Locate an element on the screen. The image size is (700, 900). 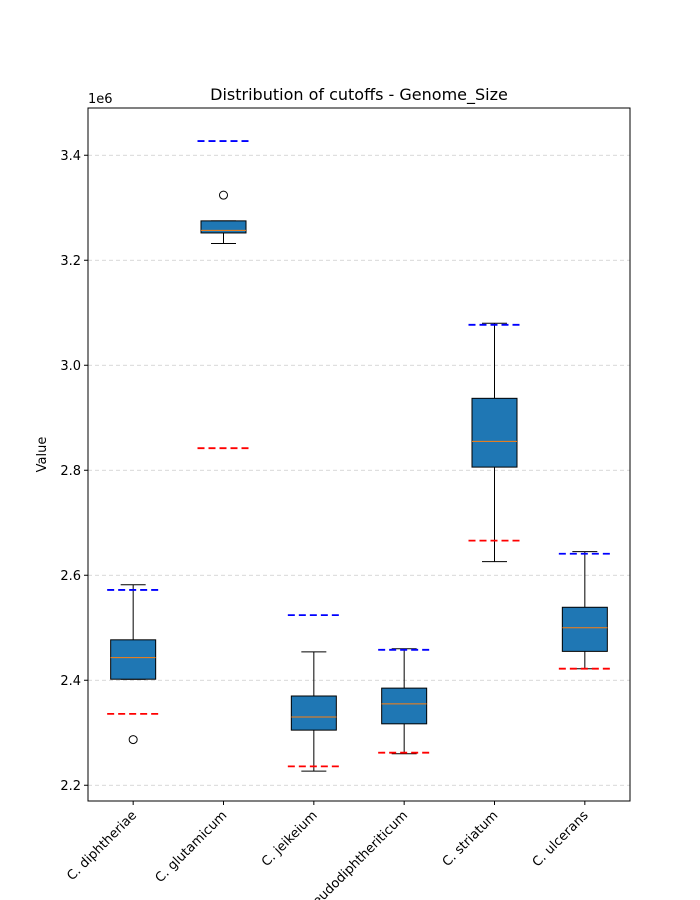
y-tick-label: 3.2 is located at coordinates (70, 261).